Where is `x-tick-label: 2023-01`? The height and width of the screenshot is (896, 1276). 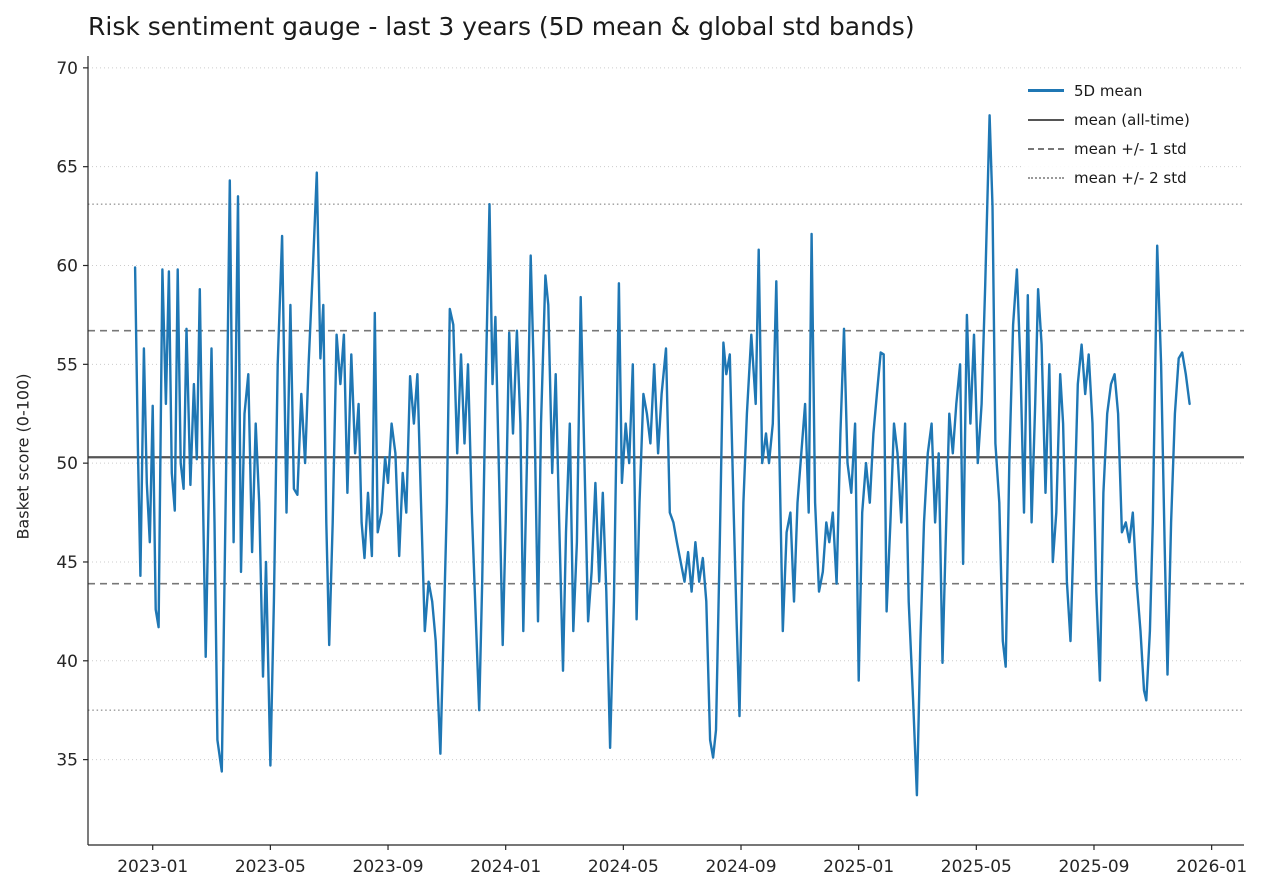
x-tick-label: 2023-01 is located at coordinates (152, 867).